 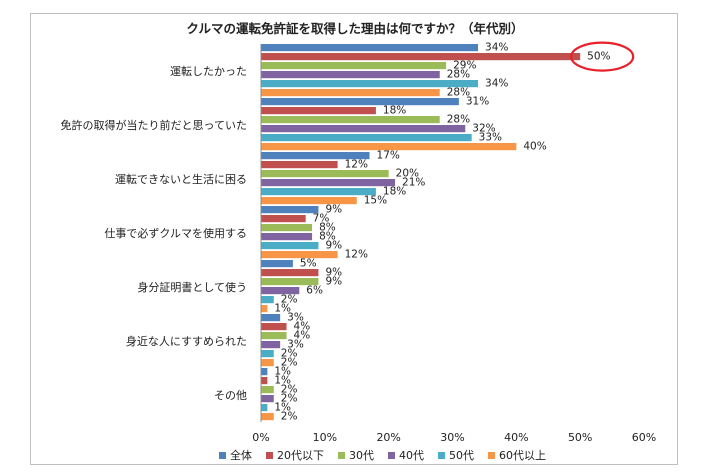 What do you see at coordinates (461, 455) in the screenshot?
I see `legend-label: 50代` at bounding box center [461, 455].